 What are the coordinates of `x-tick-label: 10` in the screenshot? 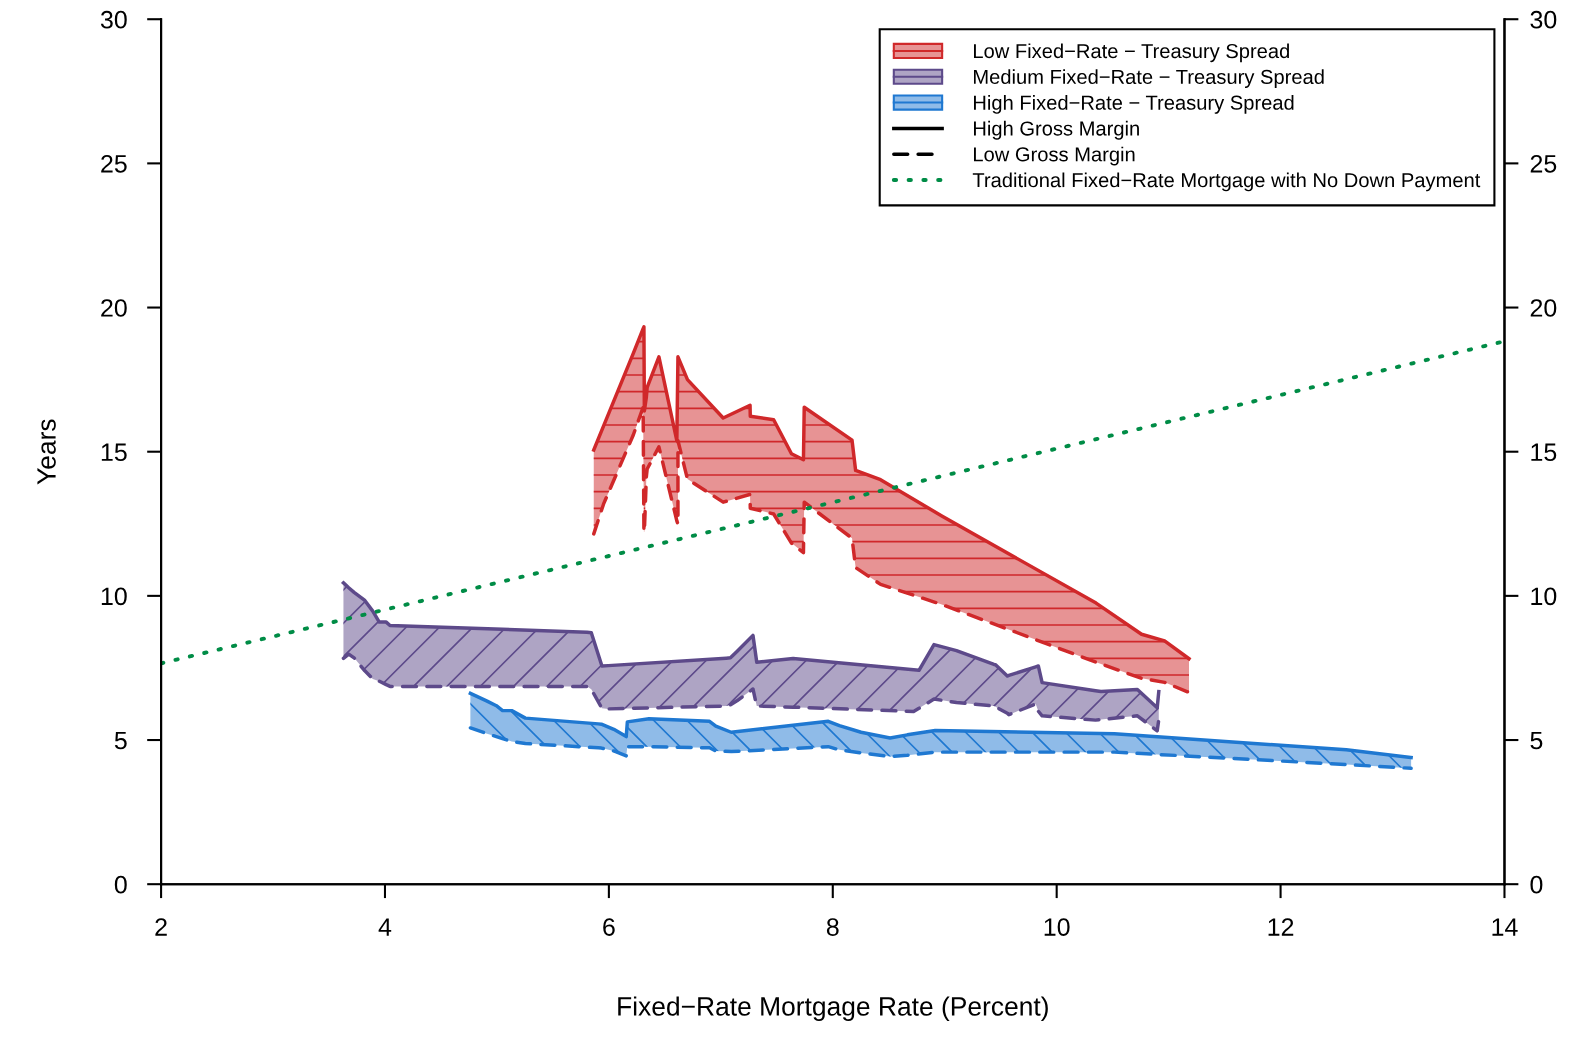 It's located at (1057, 927).